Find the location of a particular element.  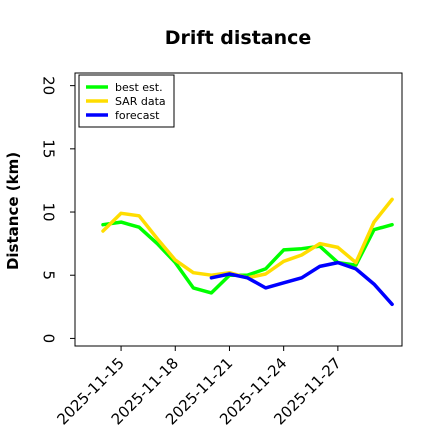

y-tick-label: 0 is located at coordinates (49, 339).